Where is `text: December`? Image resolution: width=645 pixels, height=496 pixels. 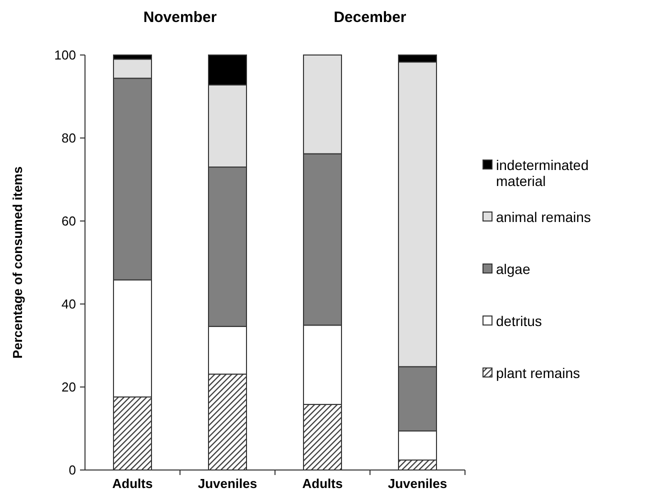
text: December is located at coordinates (370, 17).